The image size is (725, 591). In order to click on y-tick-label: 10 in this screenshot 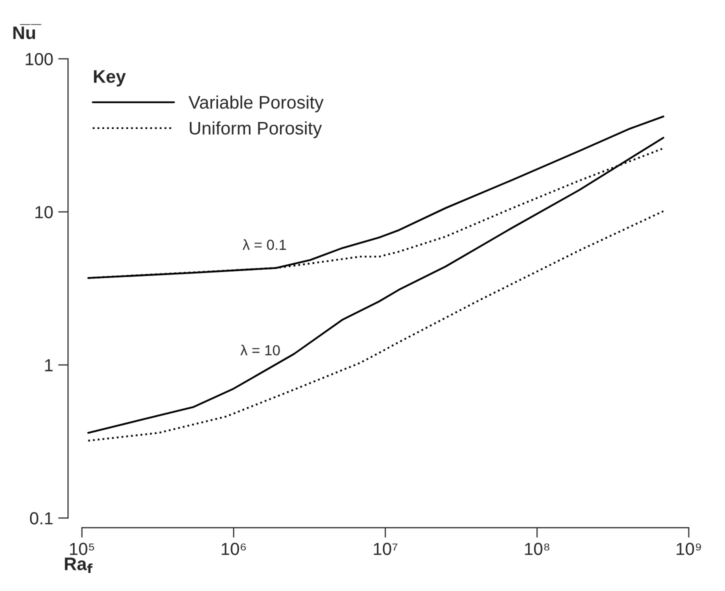, I will do `click(44, 212)`.